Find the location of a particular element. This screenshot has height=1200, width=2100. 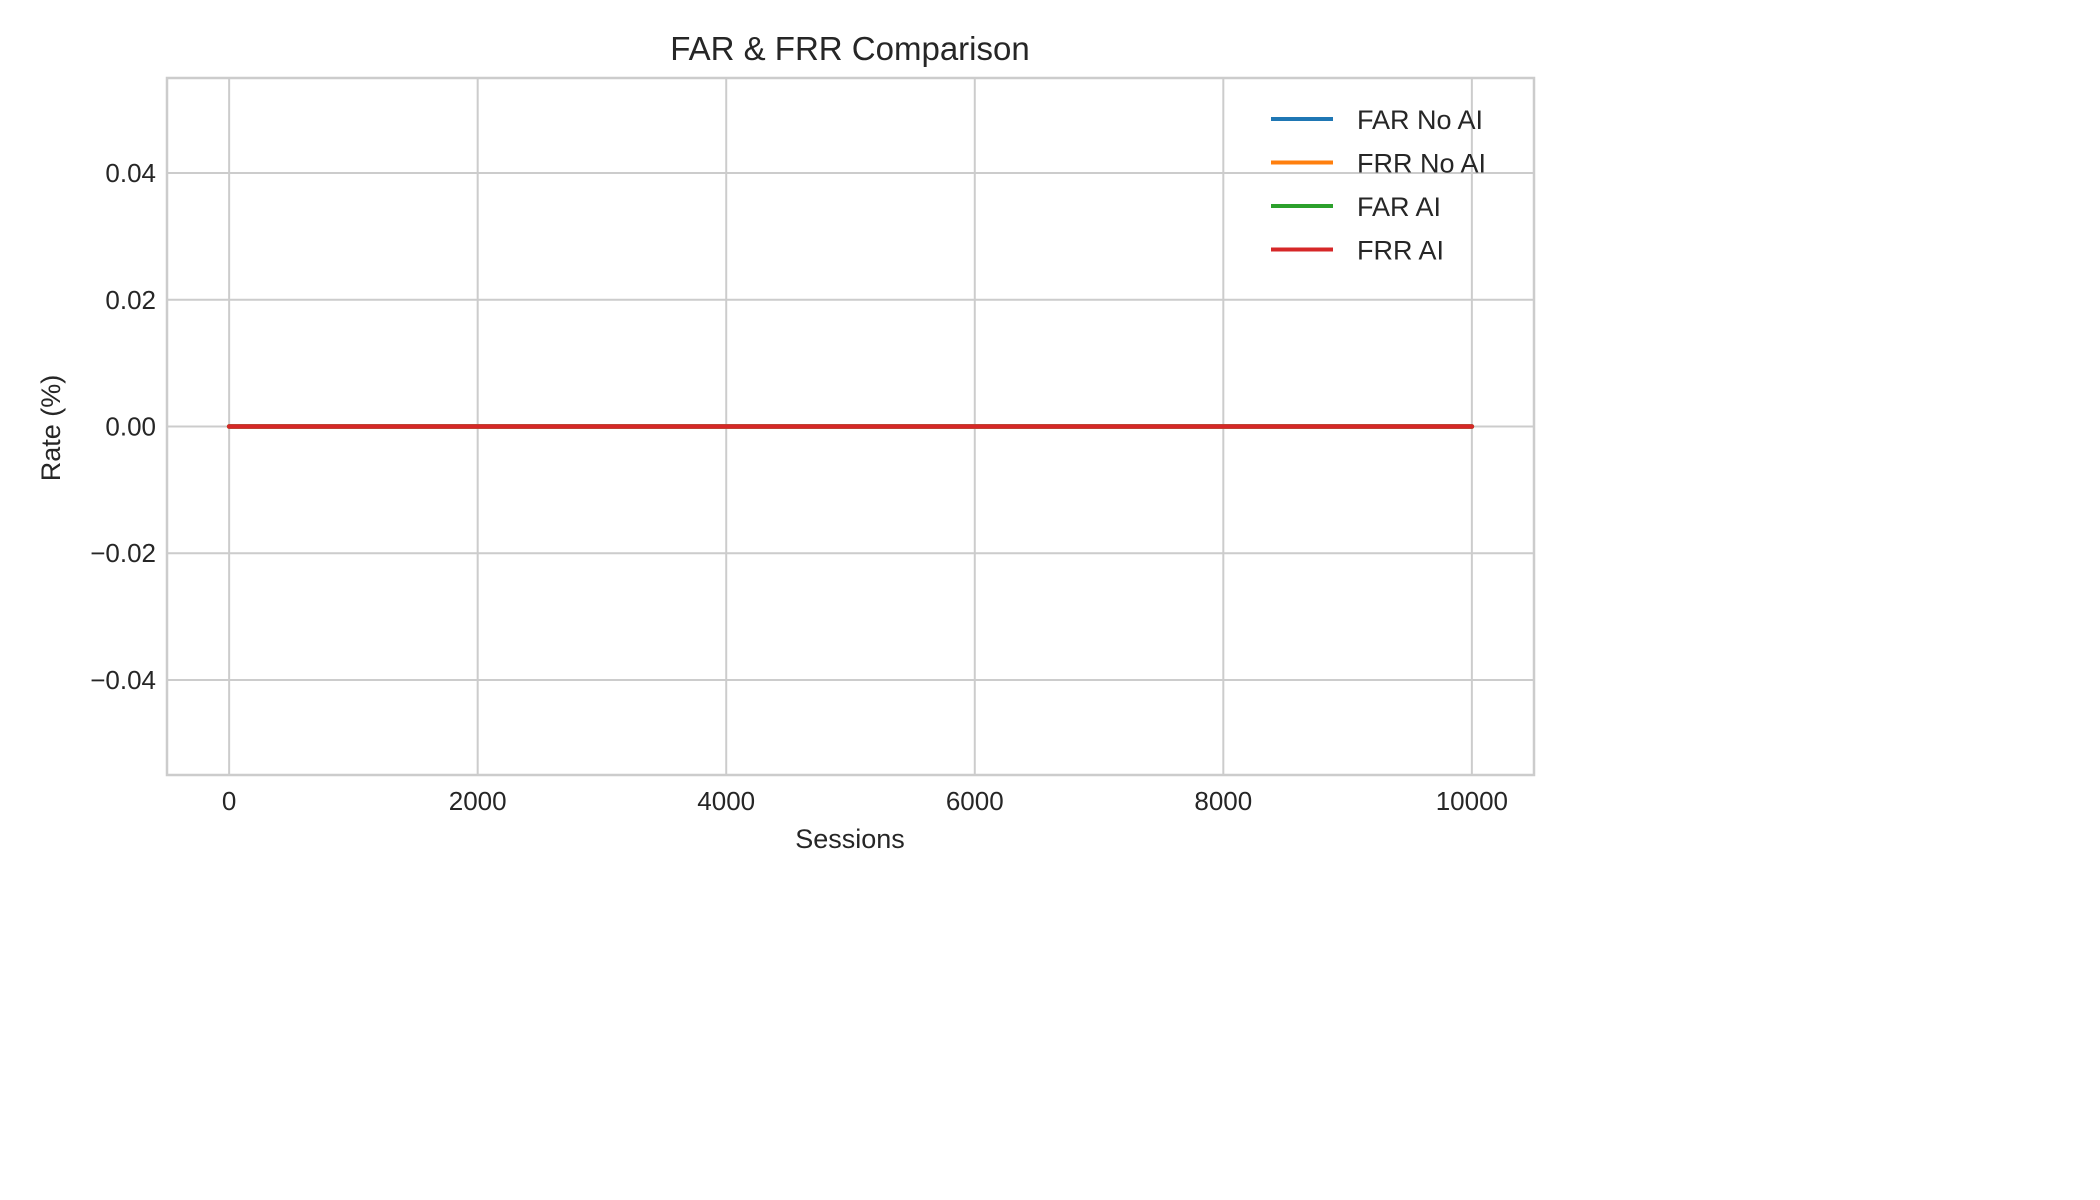

legend-label: FAR No AI is located at coordinates (1420, 120).